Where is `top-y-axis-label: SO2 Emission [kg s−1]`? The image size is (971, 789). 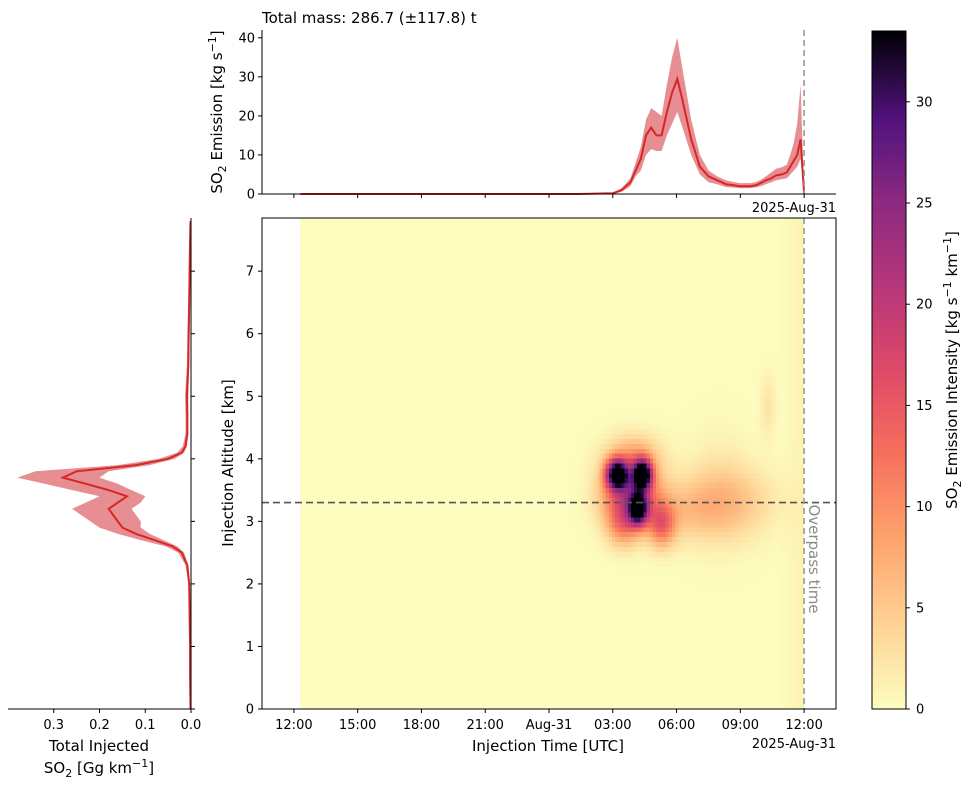 top-y-axis-label: SO2 Emission [kg s−1] is located at coordinates (217, 111).